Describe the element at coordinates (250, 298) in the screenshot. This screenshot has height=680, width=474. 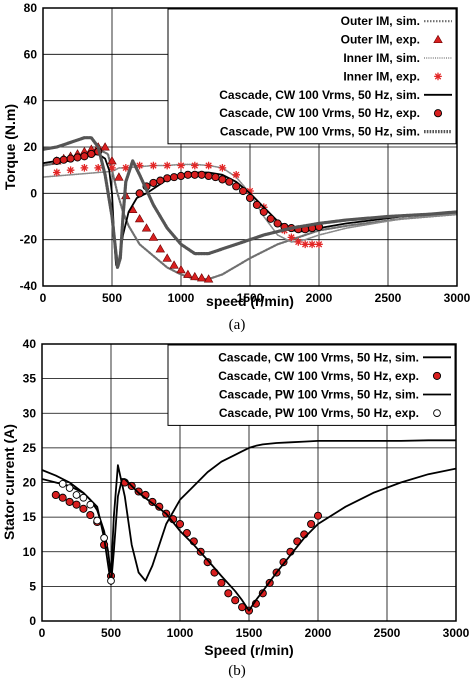
I see `x-tick-label: 1500` at that location.